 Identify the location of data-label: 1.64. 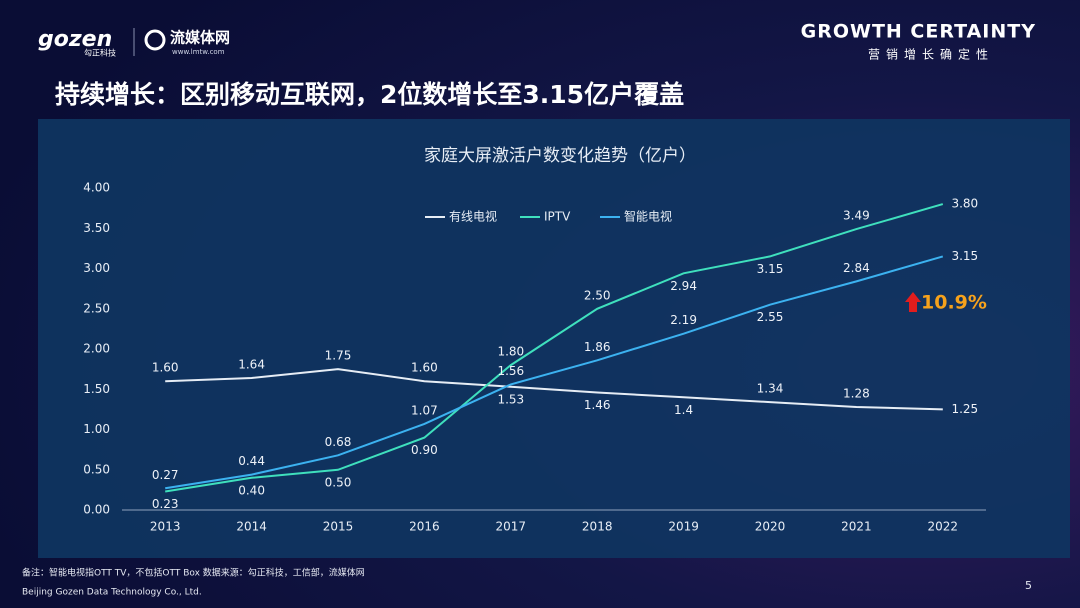
(251, 364).